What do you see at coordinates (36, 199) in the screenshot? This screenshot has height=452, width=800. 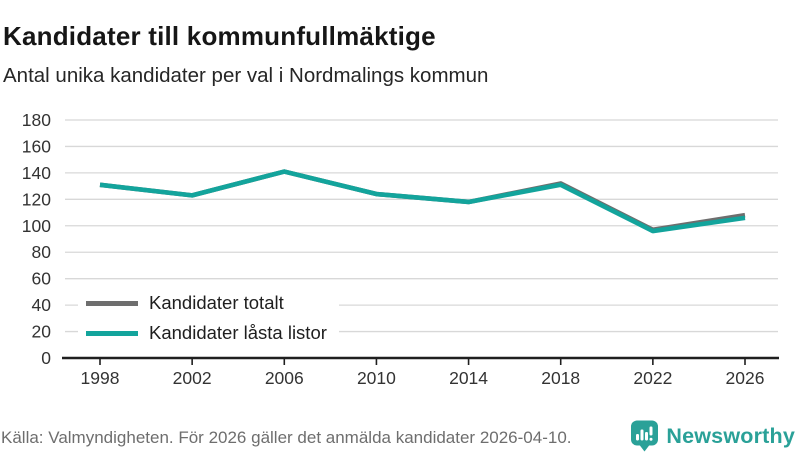 I see `svg-text: 120` at bounding box center [36, 199].